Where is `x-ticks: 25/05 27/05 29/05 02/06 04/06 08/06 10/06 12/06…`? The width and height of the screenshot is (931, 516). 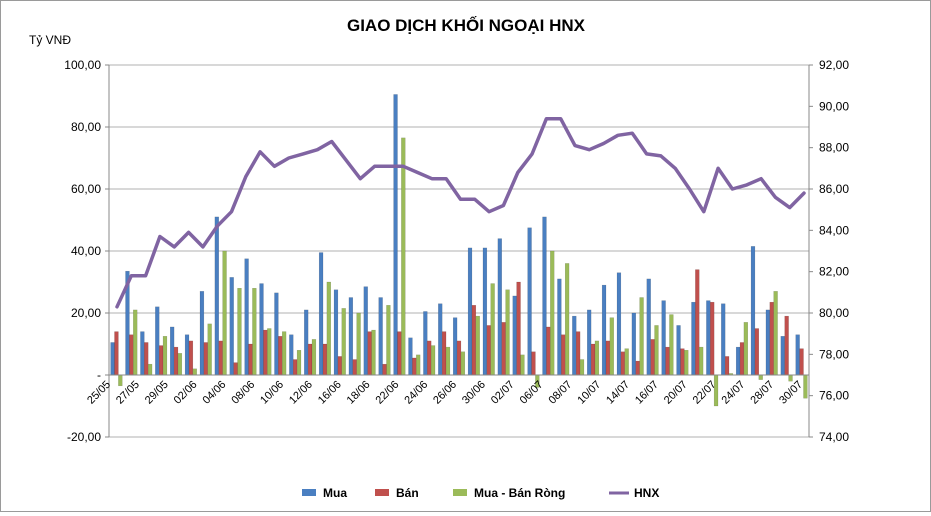
x-ticks: 25/05 27/05 29/05 02/06 04/06 08/06 10/06 12/06… is located at coordinates (445, 393).